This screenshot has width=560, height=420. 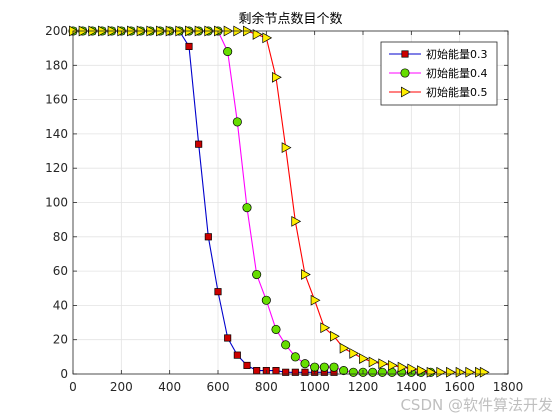 I want to click on y-tick-label: 120, so click(x=56, y=168).